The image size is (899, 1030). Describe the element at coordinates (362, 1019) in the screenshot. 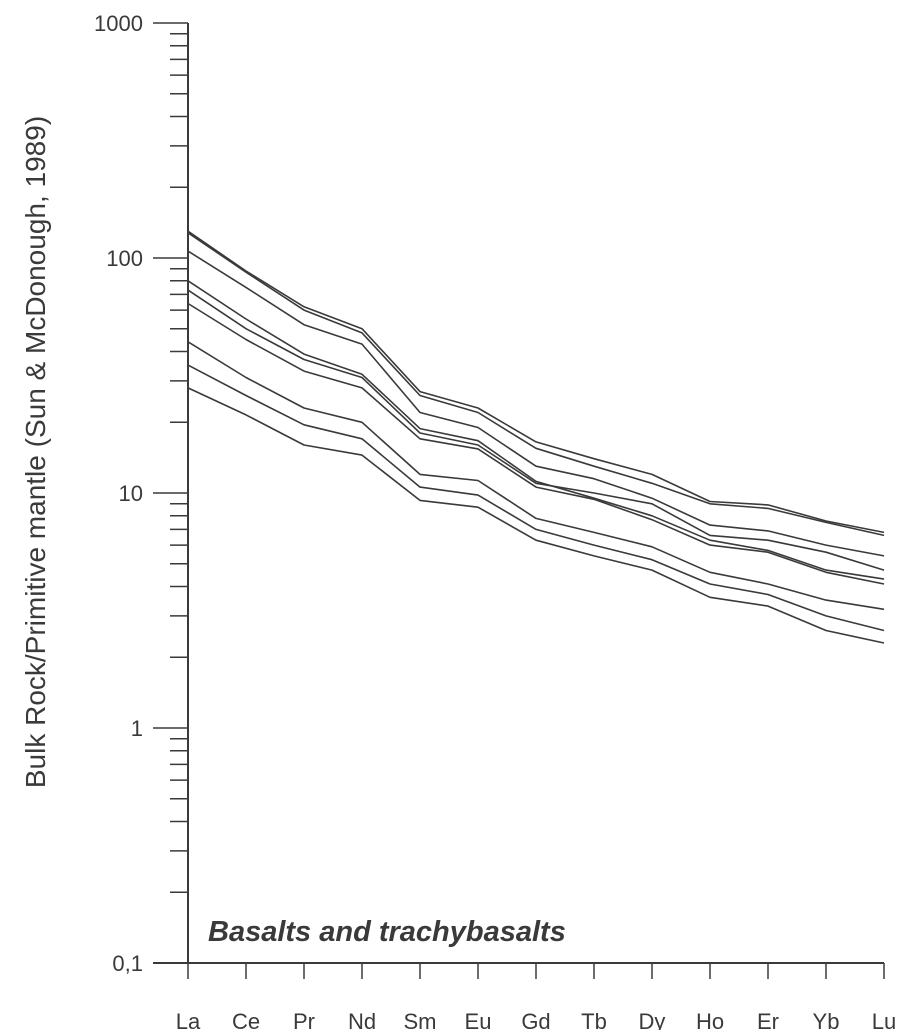

I see `x-tick-label: Nd` at that location.